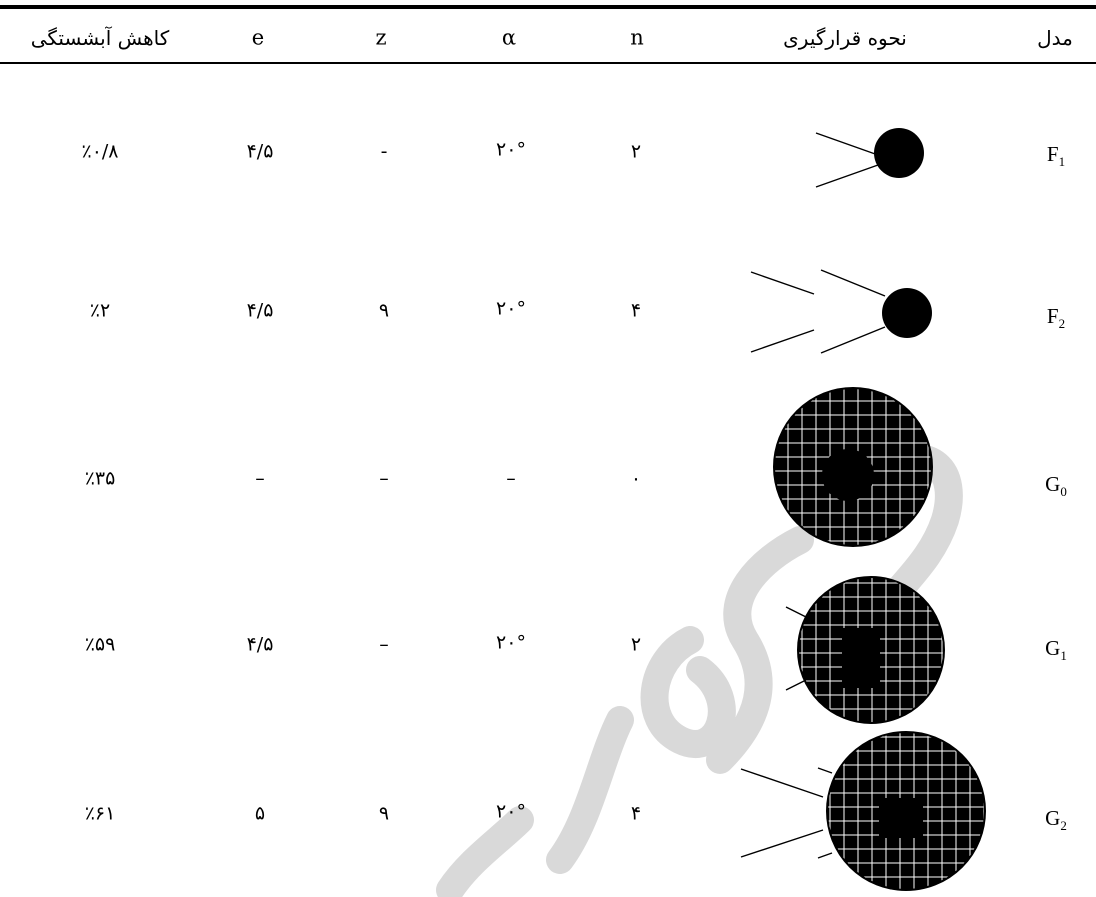  I want to click on row-3-e: –, so click(260, 478).